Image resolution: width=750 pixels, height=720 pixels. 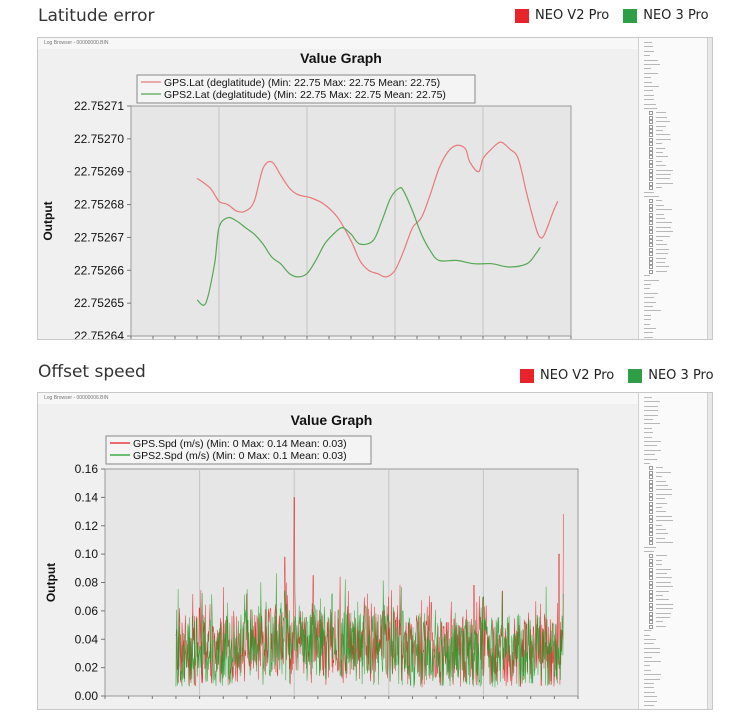 What do you see at coordinates (709, 551) in the screenshot?
I see `field-tree-scrollbar` at bounding box center [709, 551].